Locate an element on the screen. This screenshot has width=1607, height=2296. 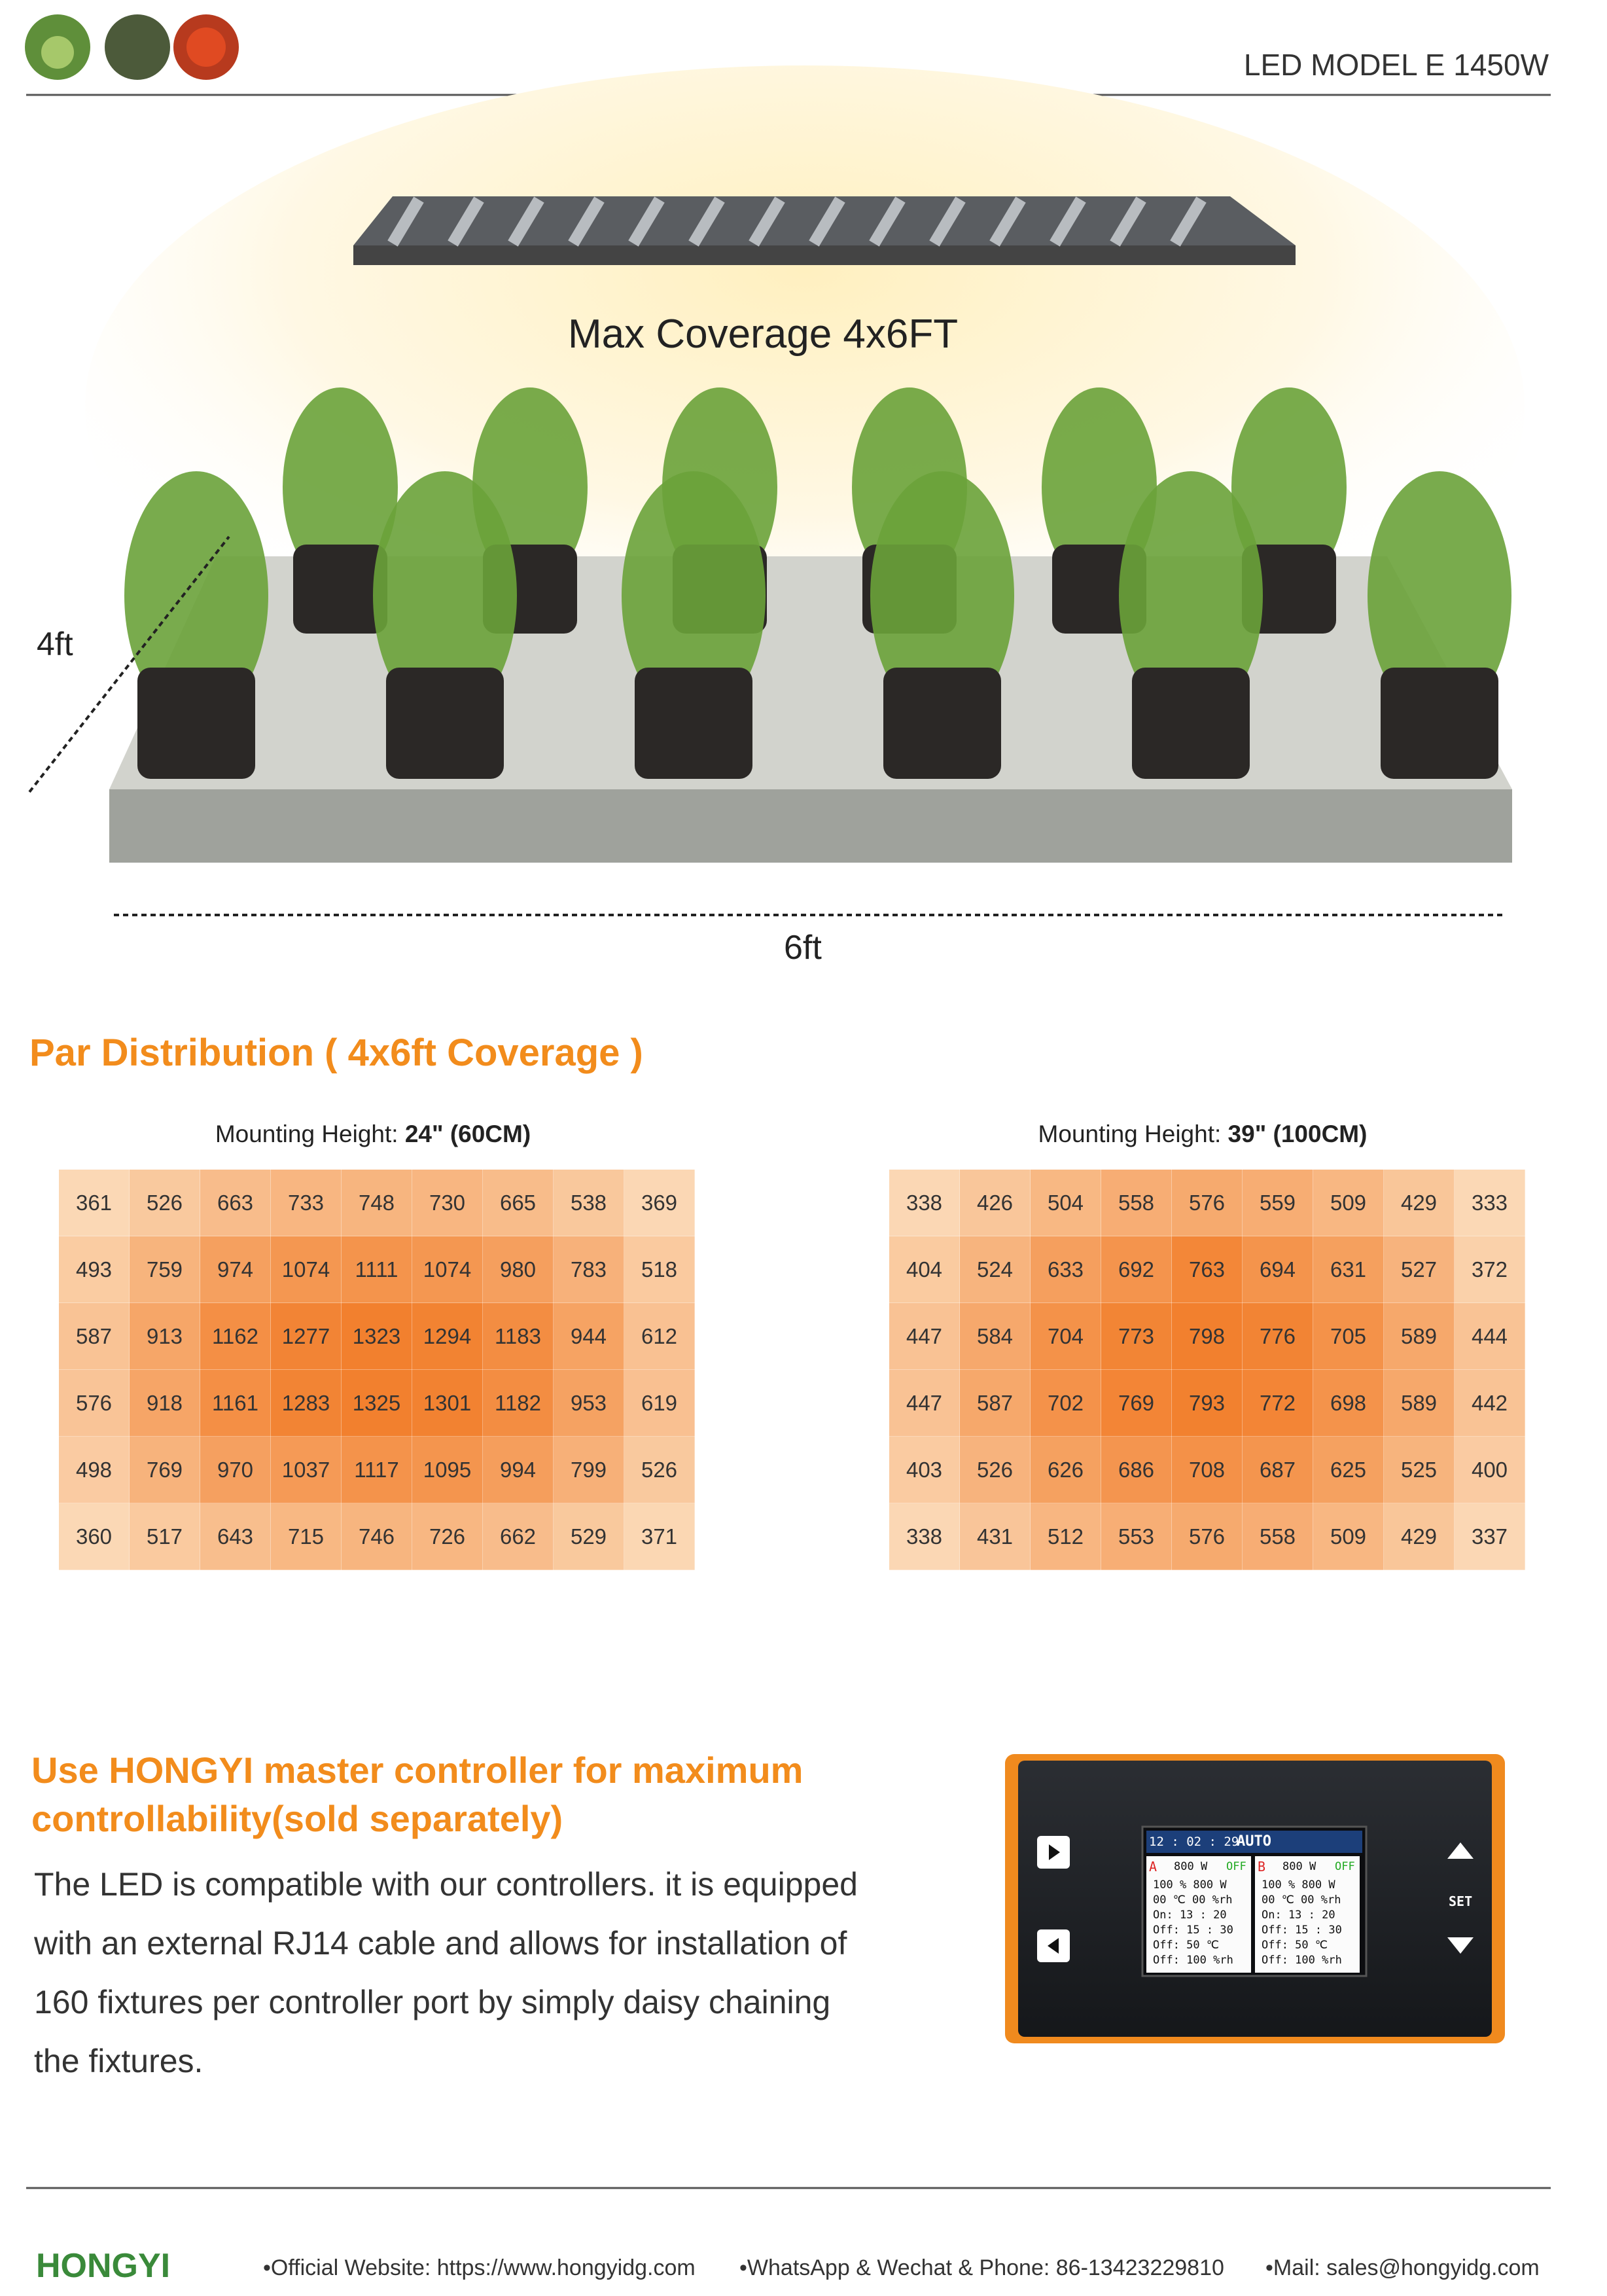
paragraph-line: the fixtures. is located at coordinates (118, 2061).